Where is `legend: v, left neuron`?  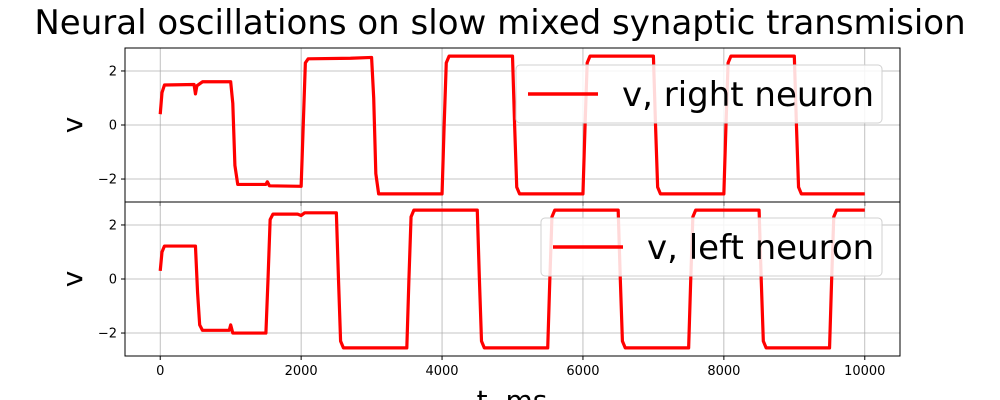
legend: v, left neuron is located at coordinates (711, 247).